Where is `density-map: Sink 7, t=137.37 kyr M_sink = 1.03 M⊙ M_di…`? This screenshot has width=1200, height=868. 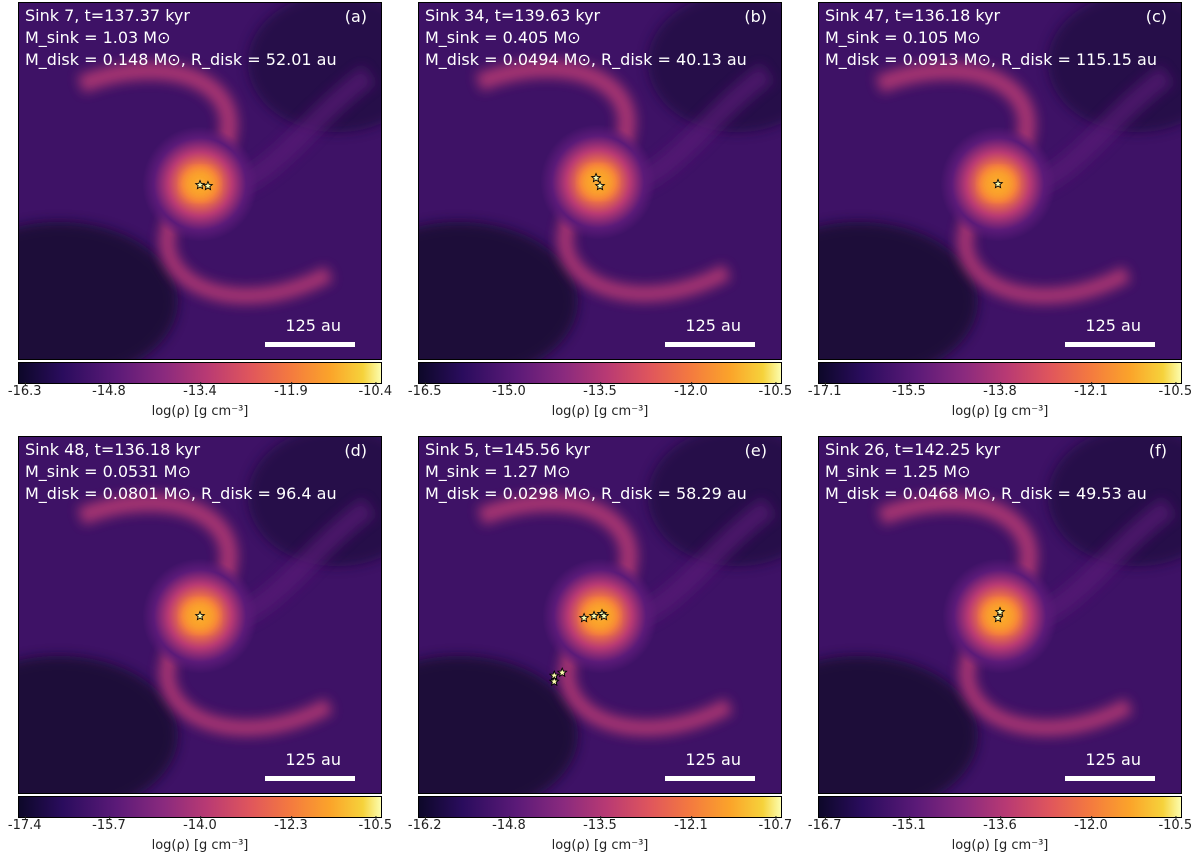 density-map: Sink 7, t=137.37 kyr M_sink = 1.03 M⊙ M_di… is located at coordinates (200, 181).